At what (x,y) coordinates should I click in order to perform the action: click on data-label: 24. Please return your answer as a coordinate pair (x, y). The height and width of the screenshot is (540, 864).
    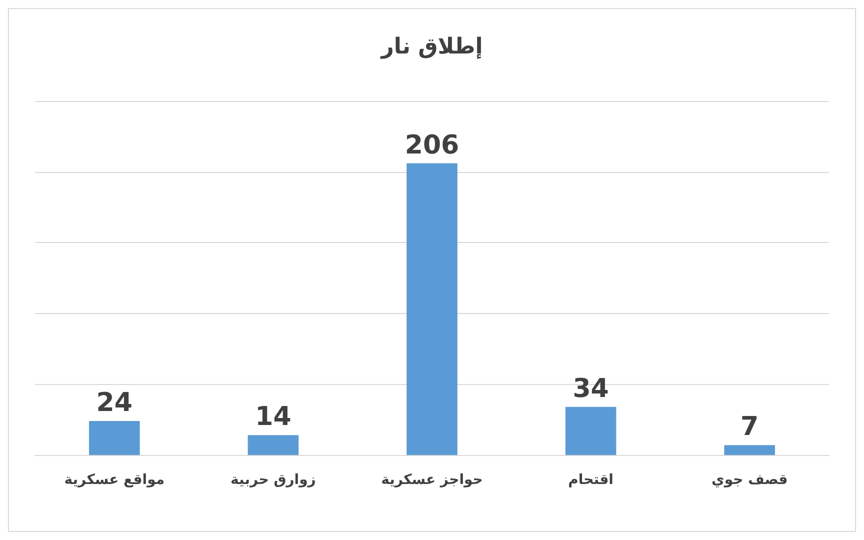
    Looking at the image, I should click on (114, 403).